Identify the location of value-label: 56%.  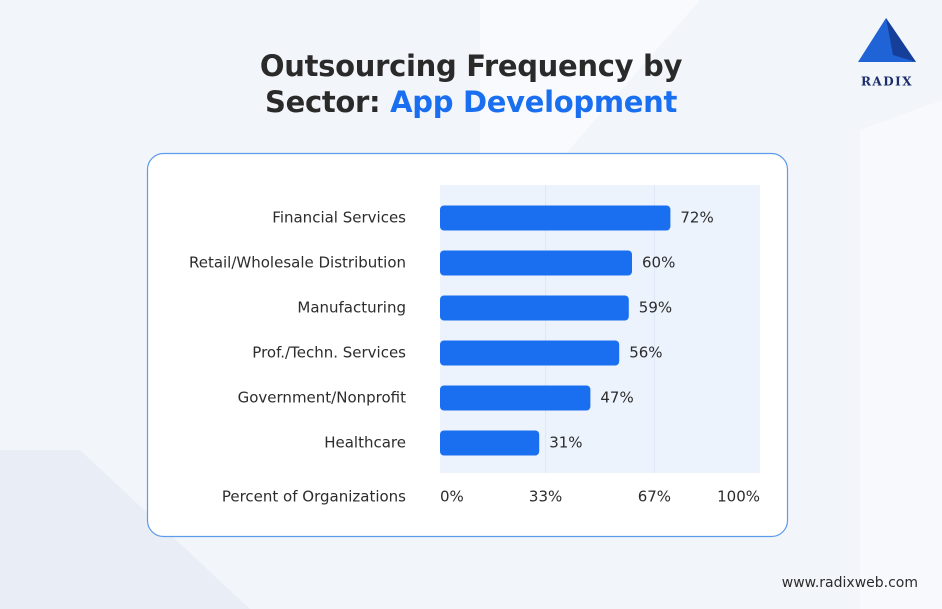
(645, 353).